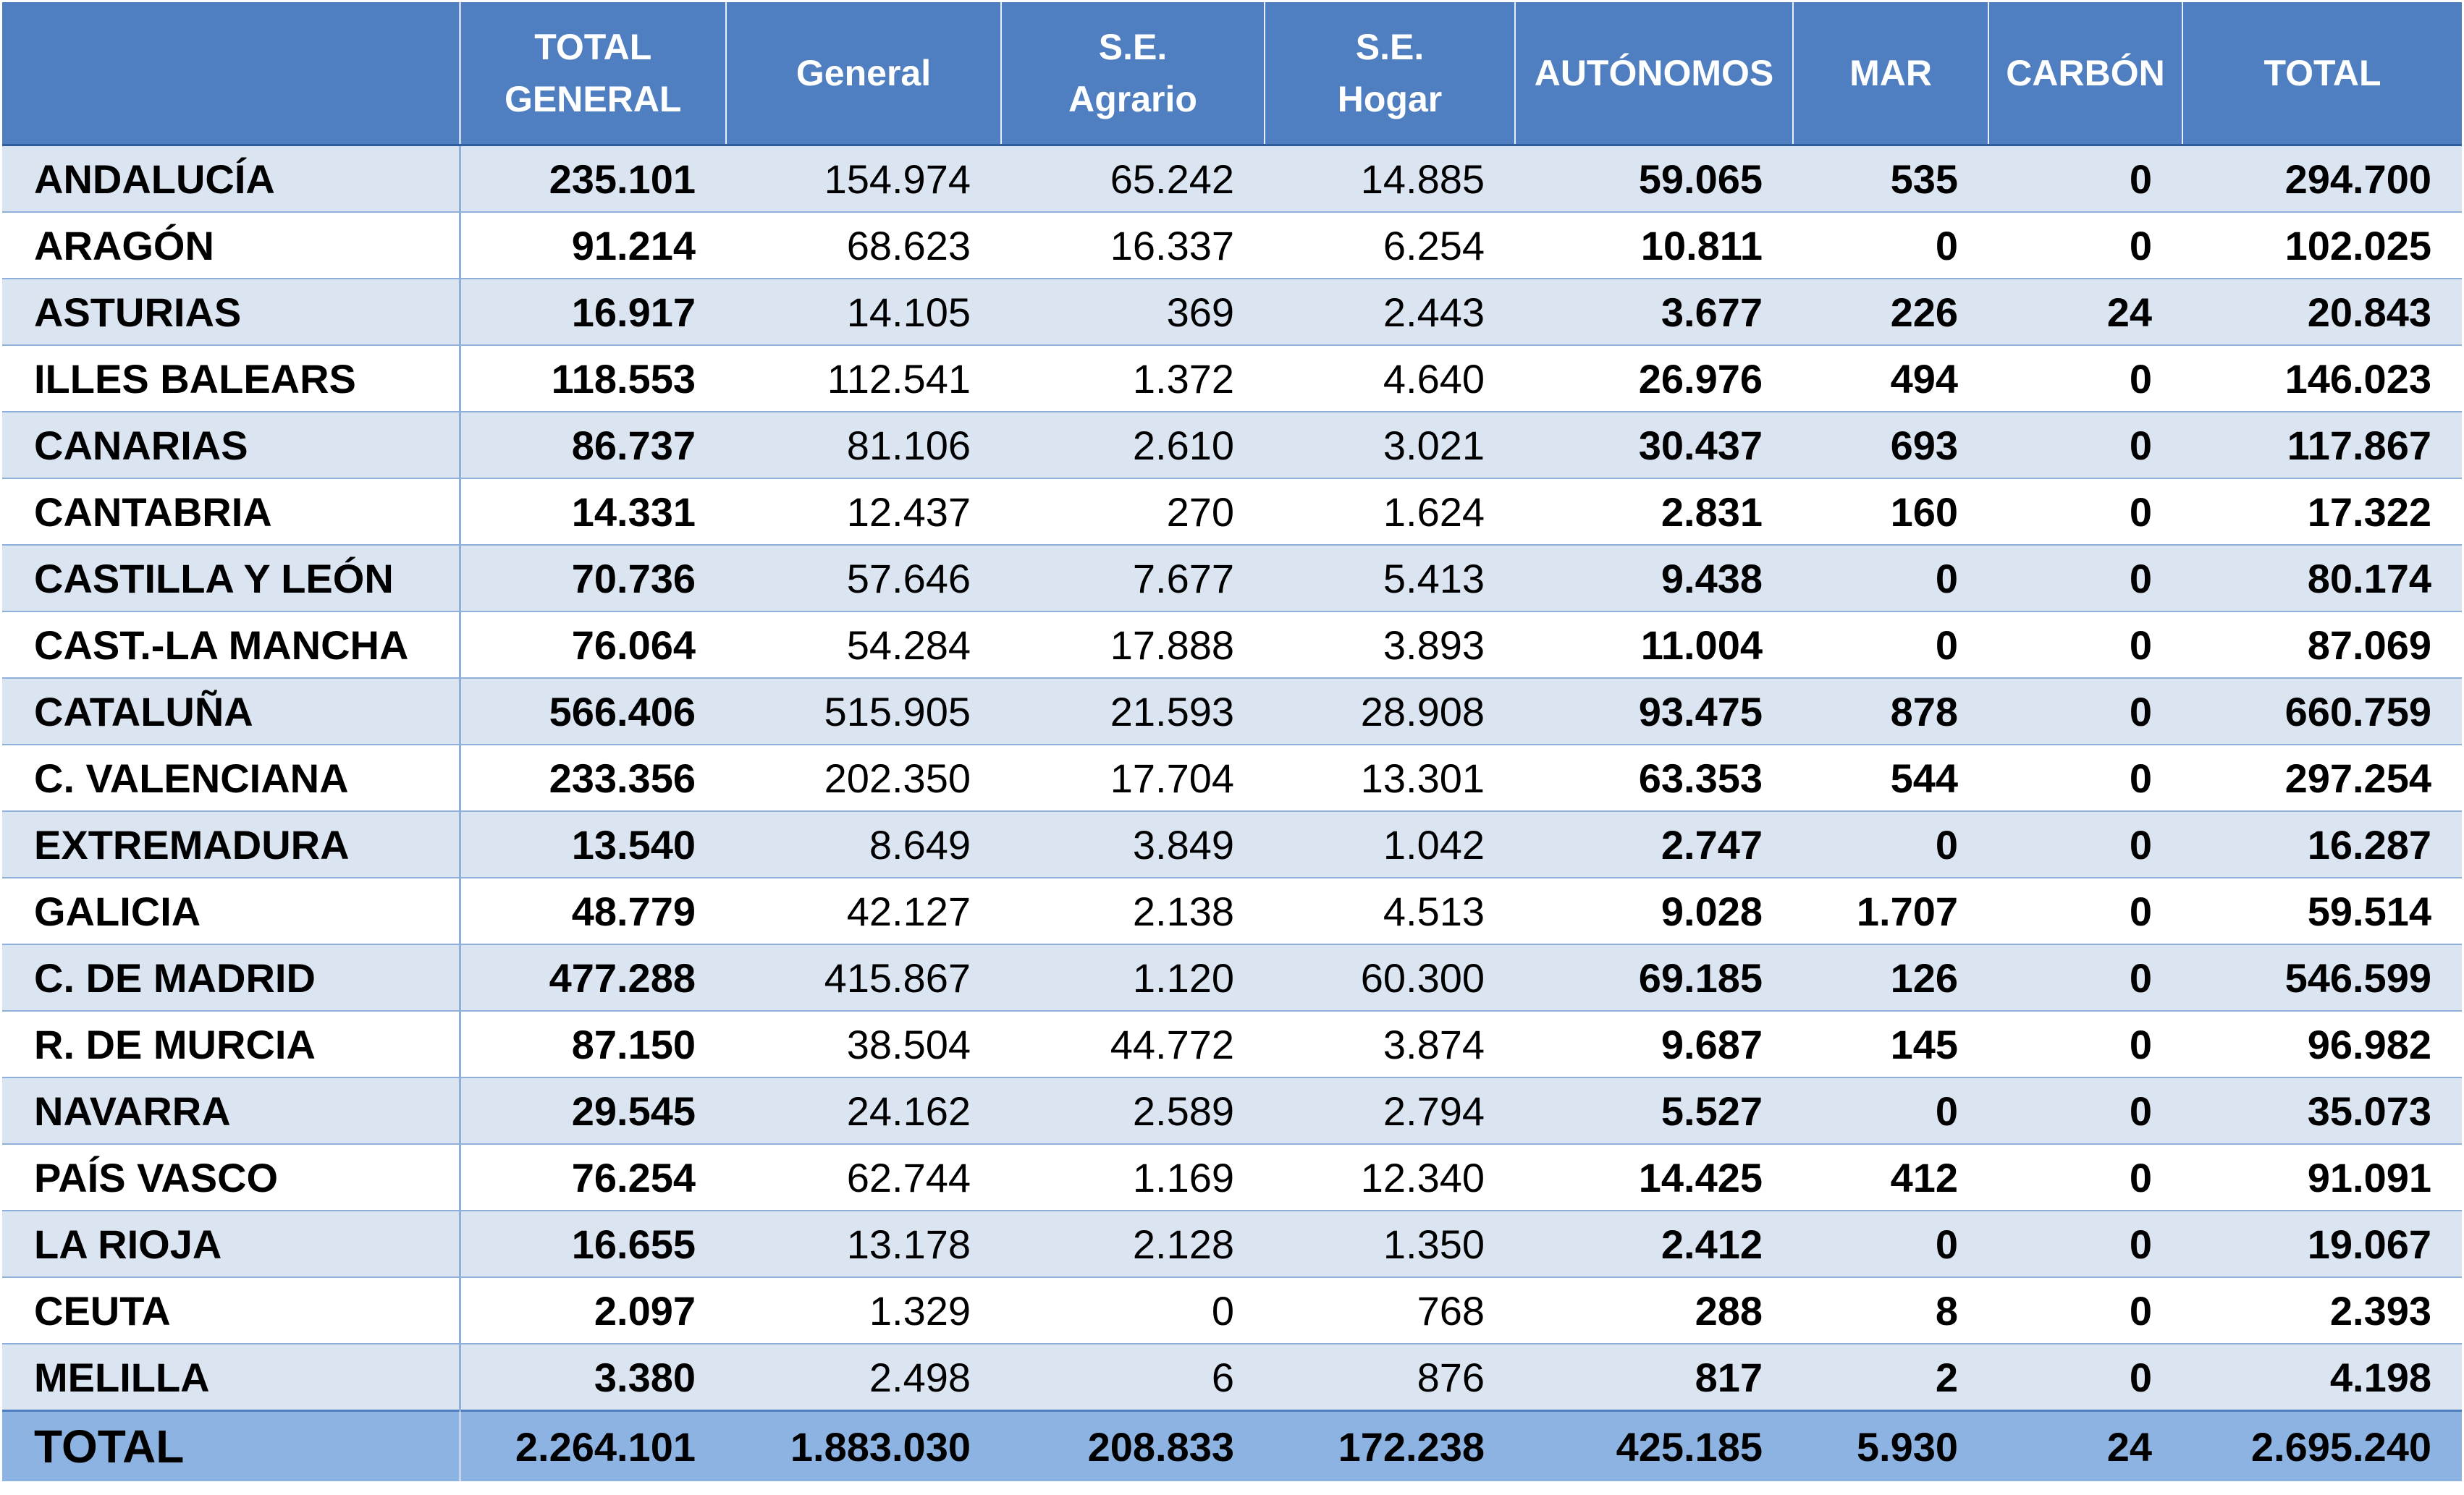 This screenshot has height=1495, width=2464. I want to click on region-cell: NAVARRA, so click(231, 1111).